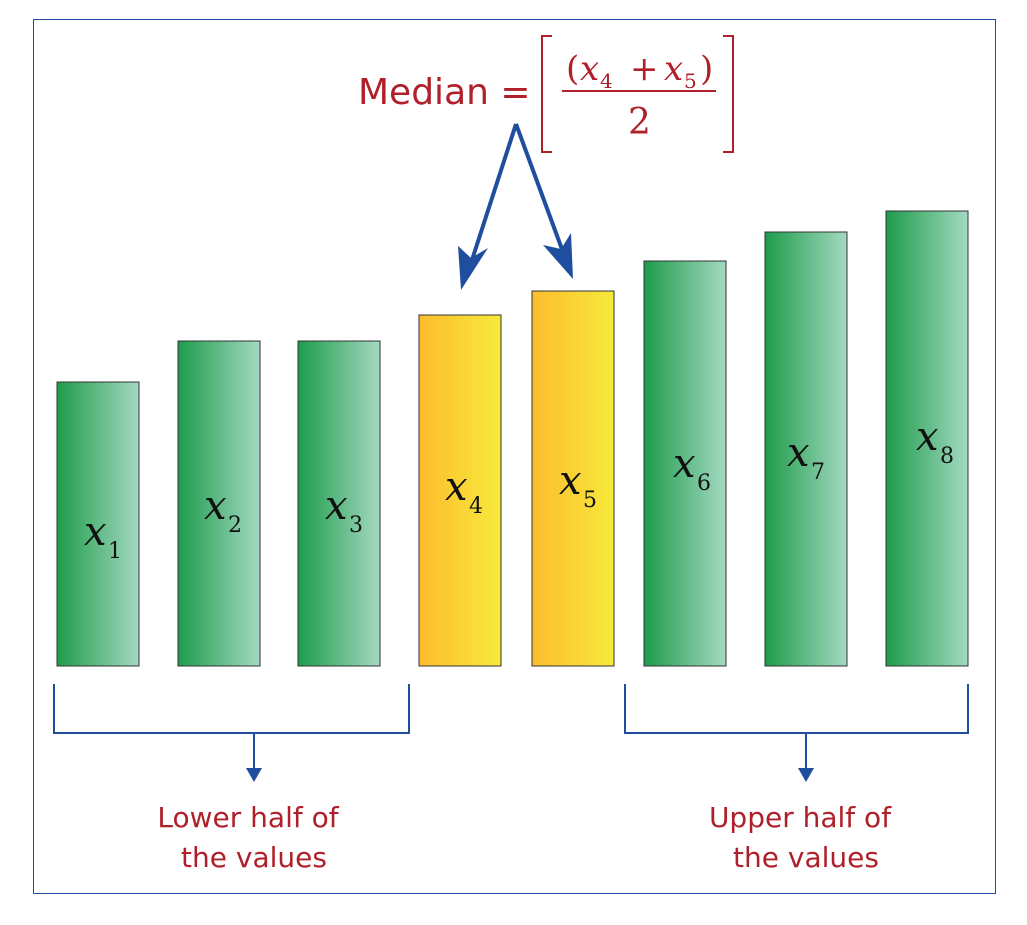  What do you see at coordinates (947, 456) in the screenshot?
I see `svg-text: 8` at bounding box center [947, 456].